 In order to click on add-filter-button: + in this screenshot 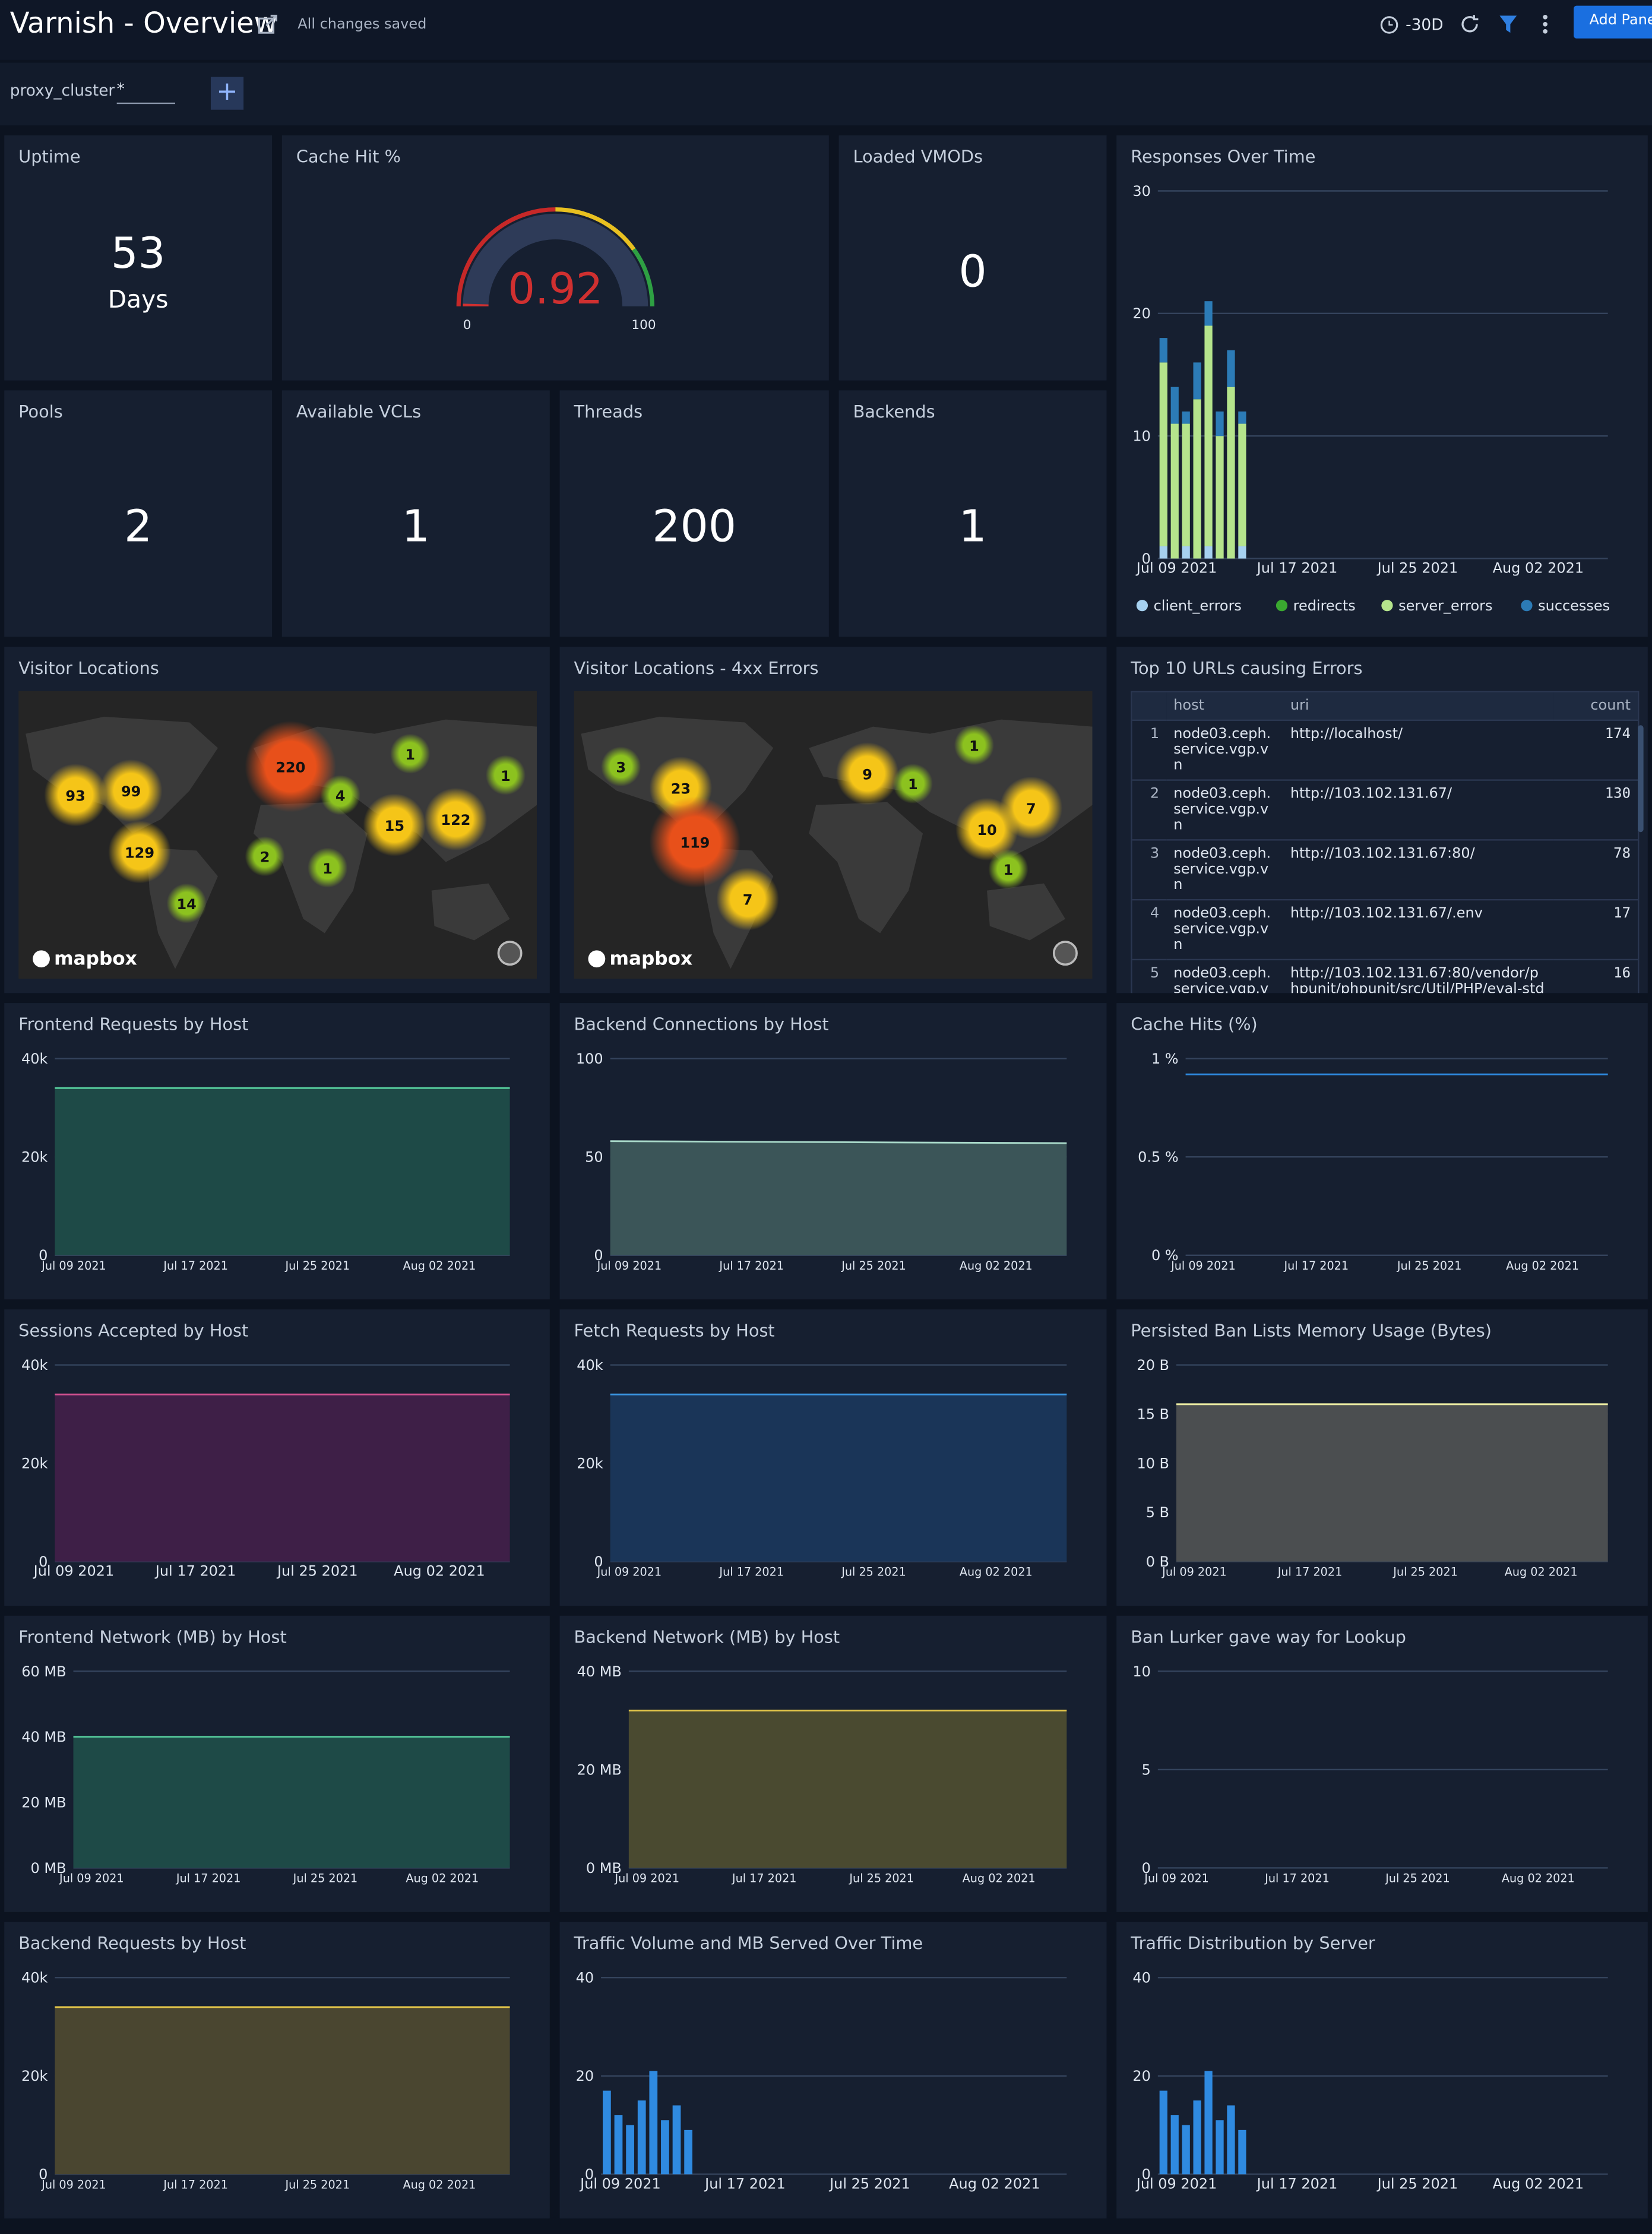, I will do `click(227, 93)`.